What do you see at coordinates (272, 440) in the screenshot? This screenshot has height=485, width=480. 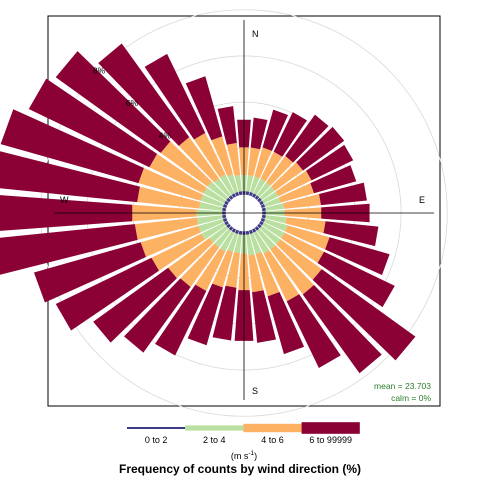 I see `legend-label-2: 4 to 6` at bounding box center [272, 440].